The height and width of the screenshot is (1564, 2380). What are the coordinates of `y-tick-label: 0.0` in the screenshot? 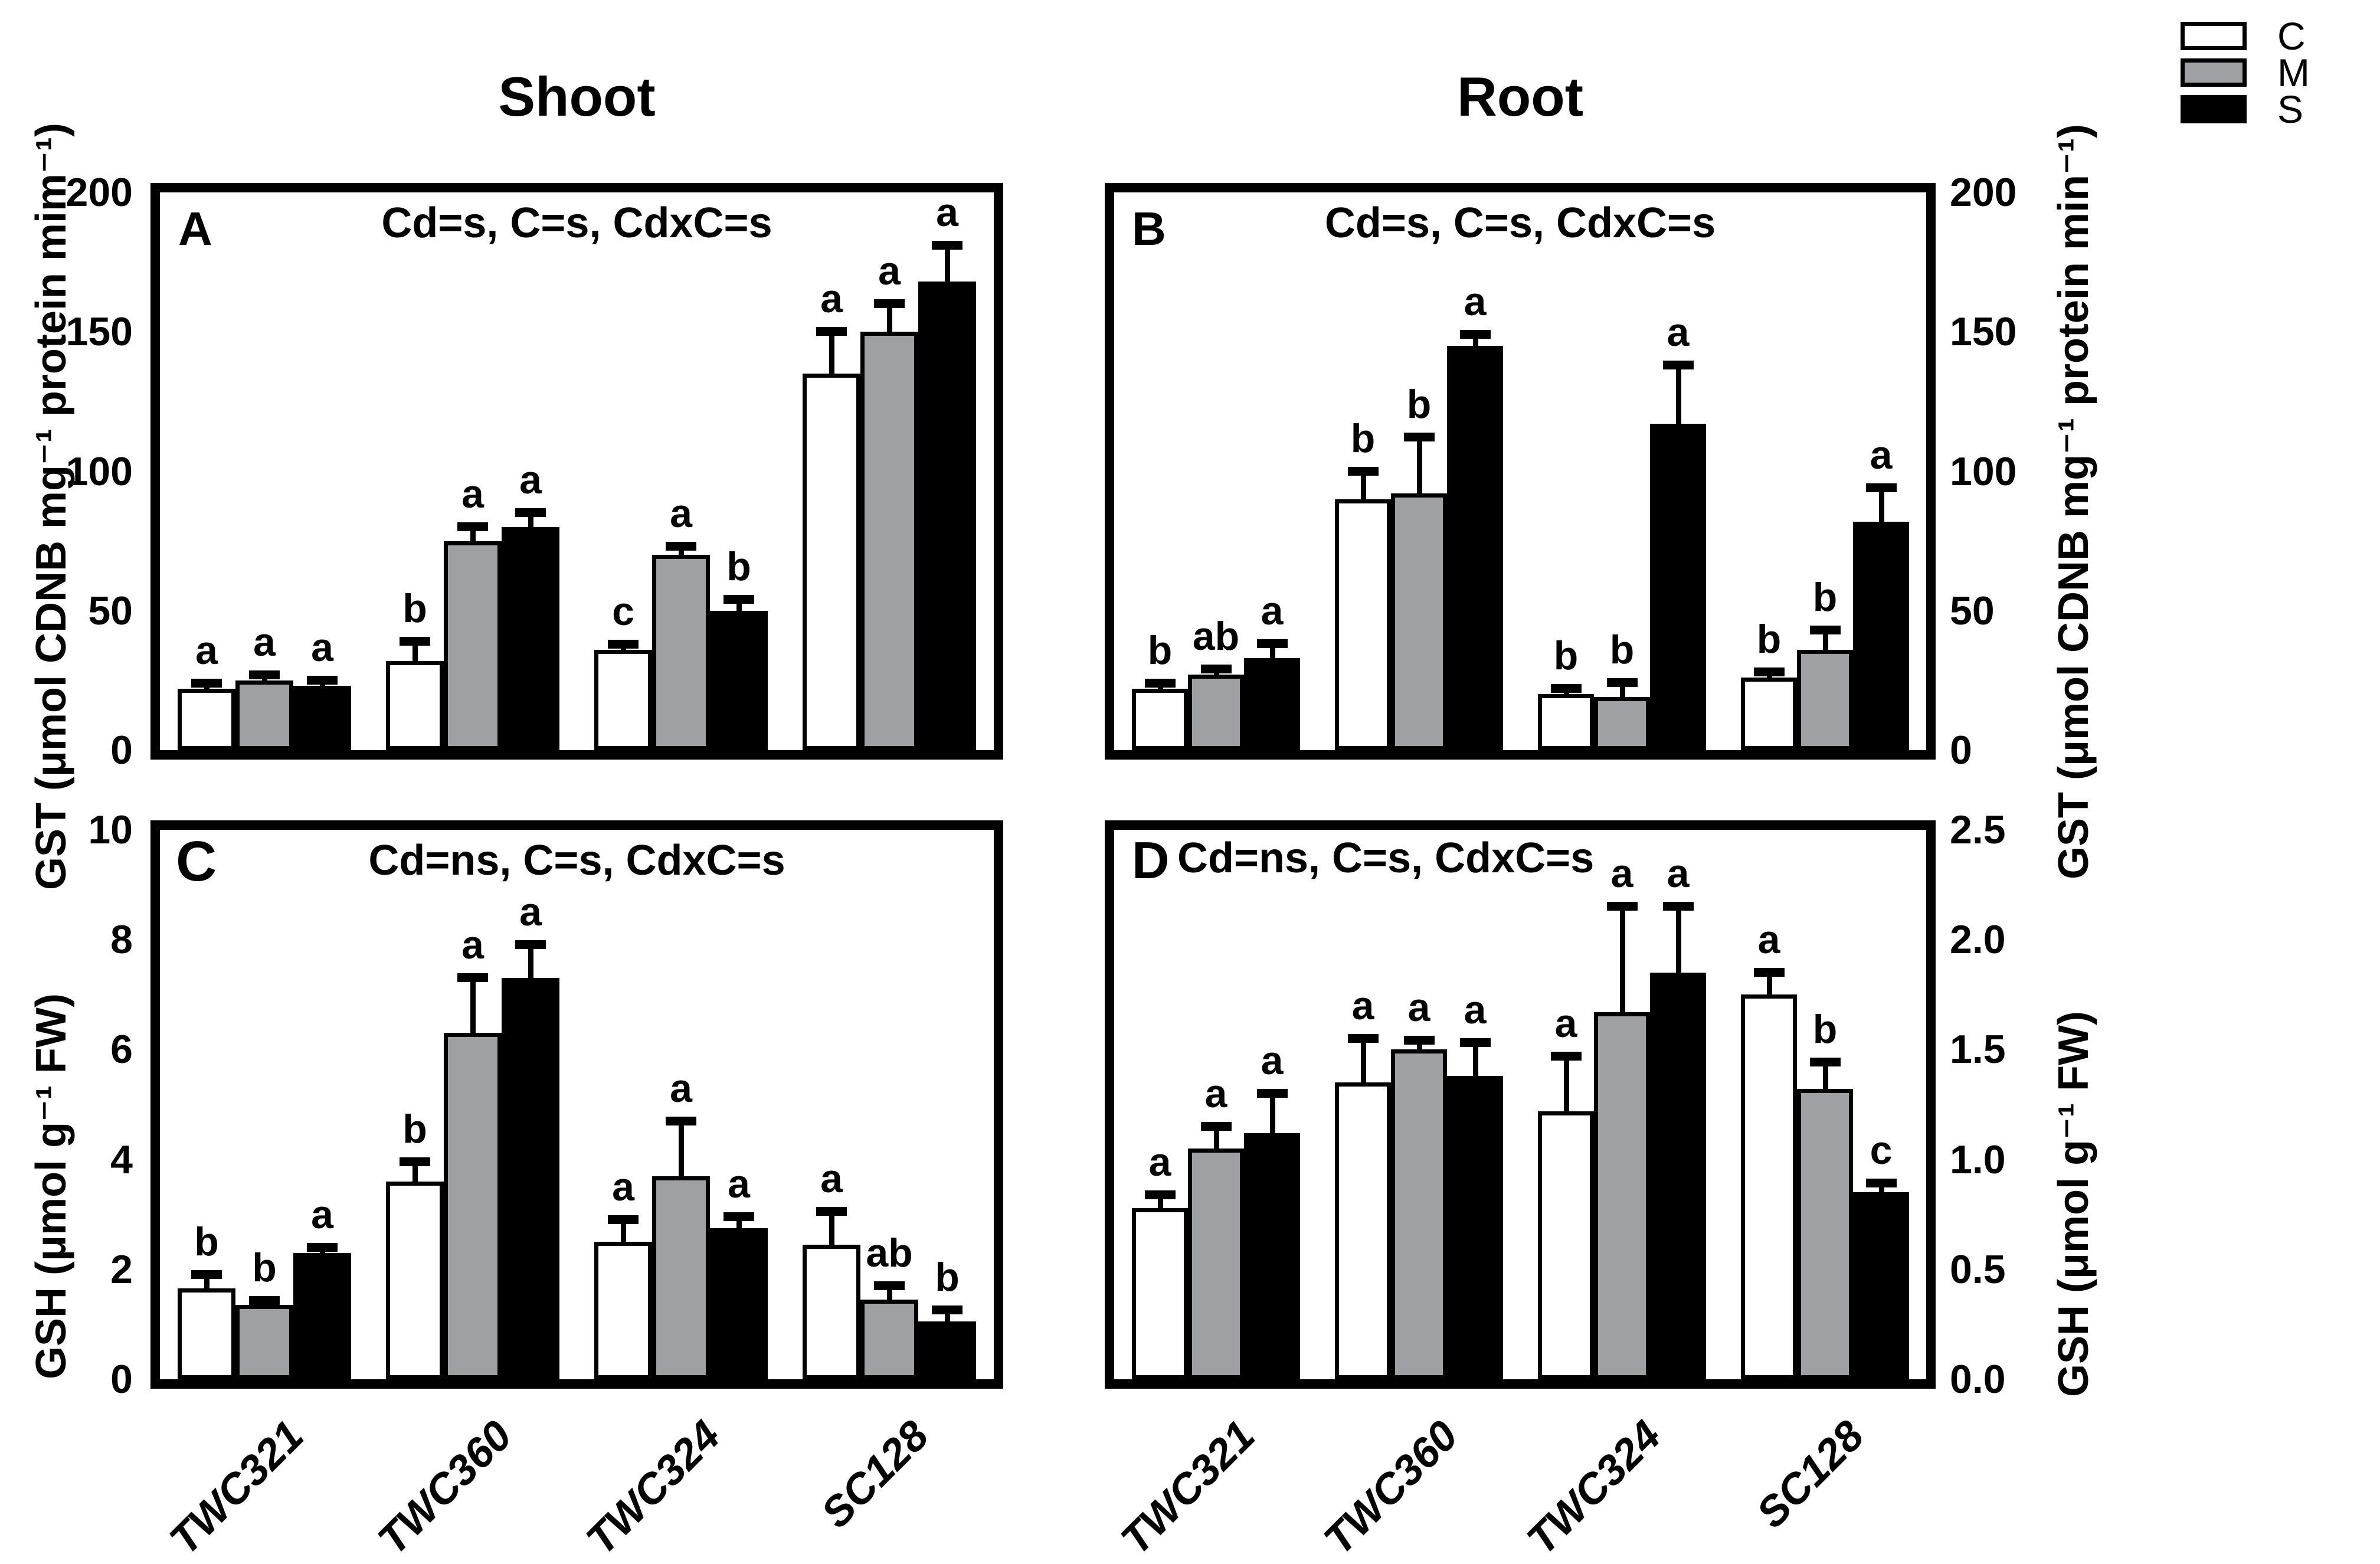 It's located at (1978, 1380).